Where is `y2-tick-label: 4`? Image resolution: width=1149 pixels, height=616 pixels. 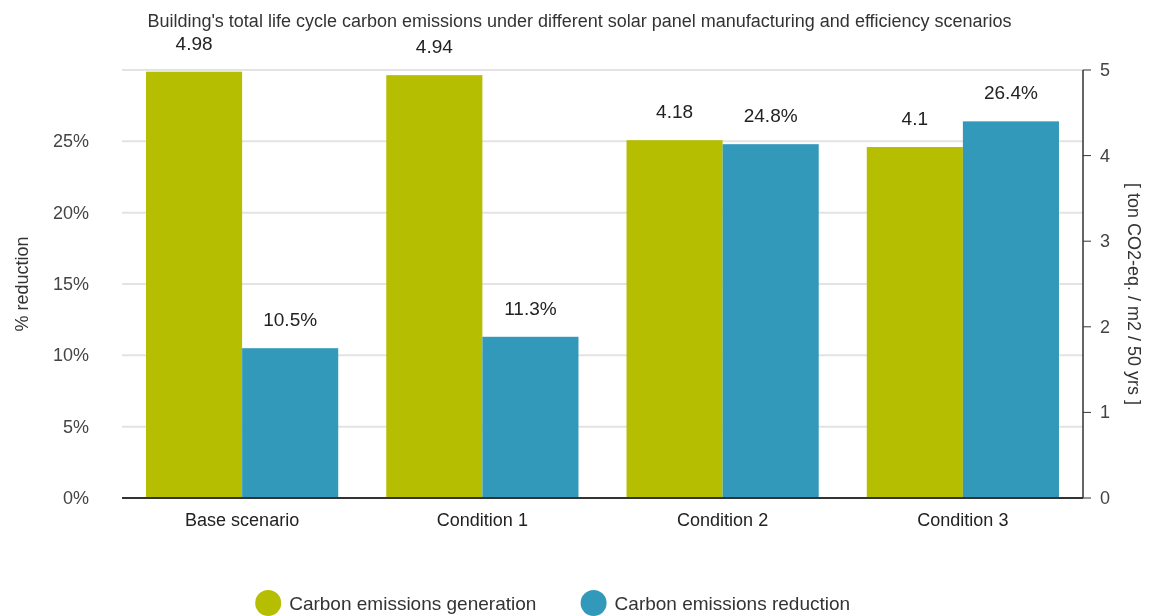
y2-tick-label: 4 is located at coordinates (1105, 155).